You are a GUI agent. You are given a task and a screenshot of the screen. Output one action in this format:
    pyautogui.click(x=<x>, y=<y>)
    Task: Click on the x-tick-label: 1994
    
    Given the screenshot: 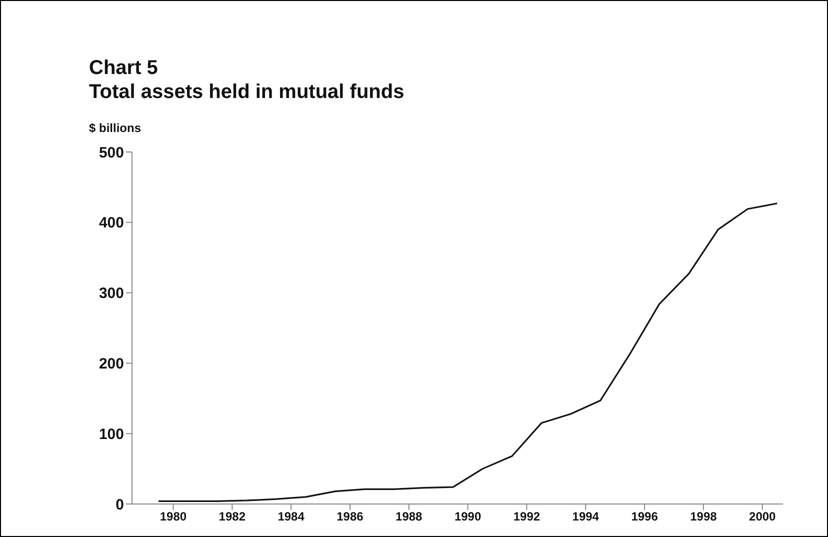 What is the action you would take?
    pyautogui.click(x=586, y=517)
    